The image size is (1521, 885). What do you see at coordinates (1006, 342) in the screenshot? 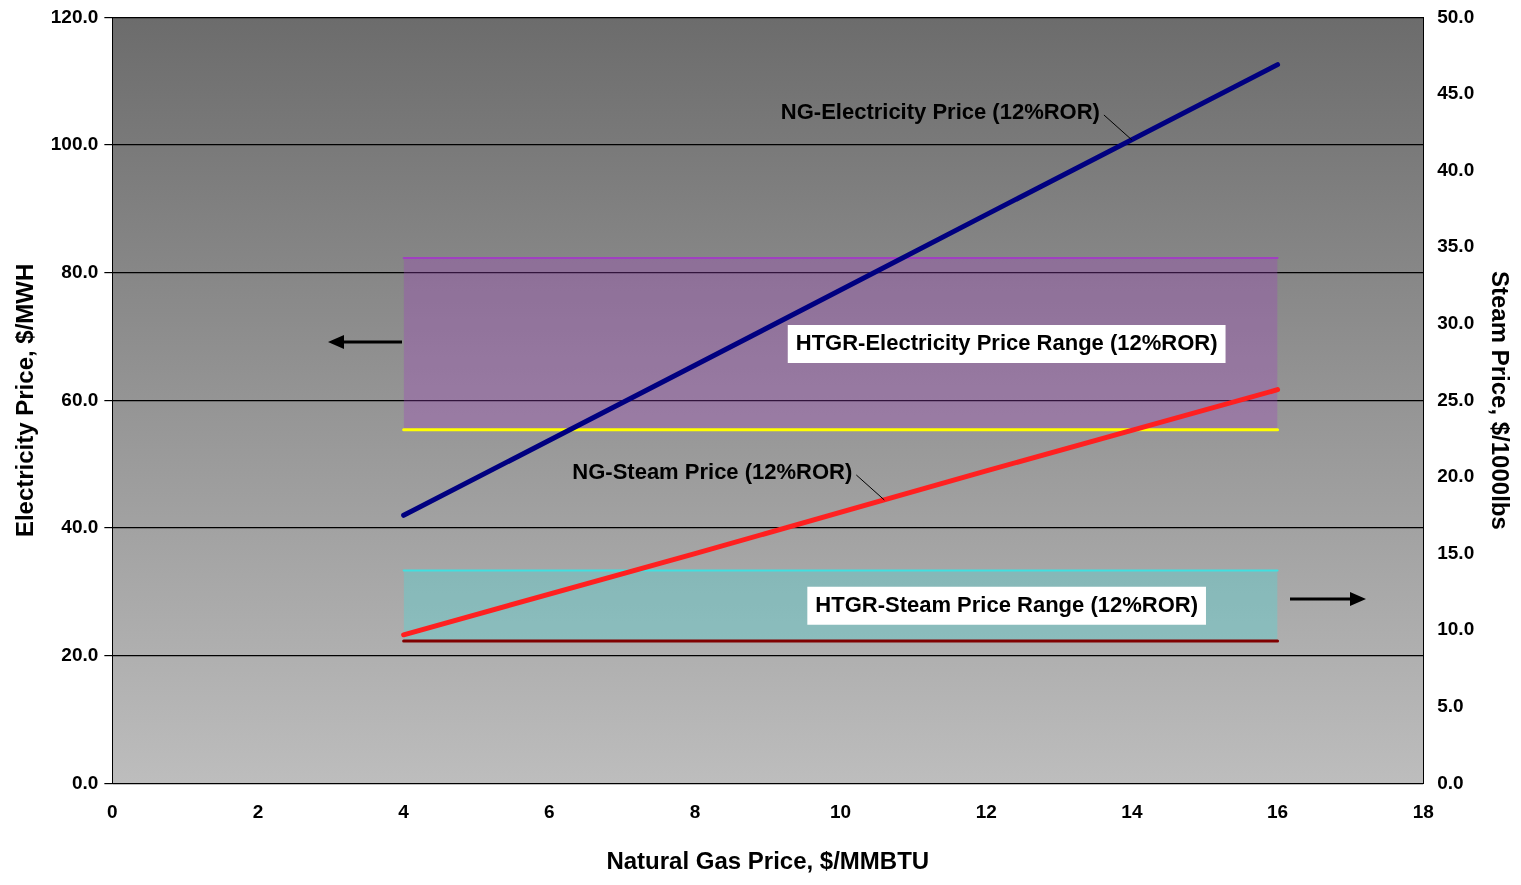
I see `annotation: HTGR-Electricity Price Range (12%ROR)` at bounding box center [1006, 342].